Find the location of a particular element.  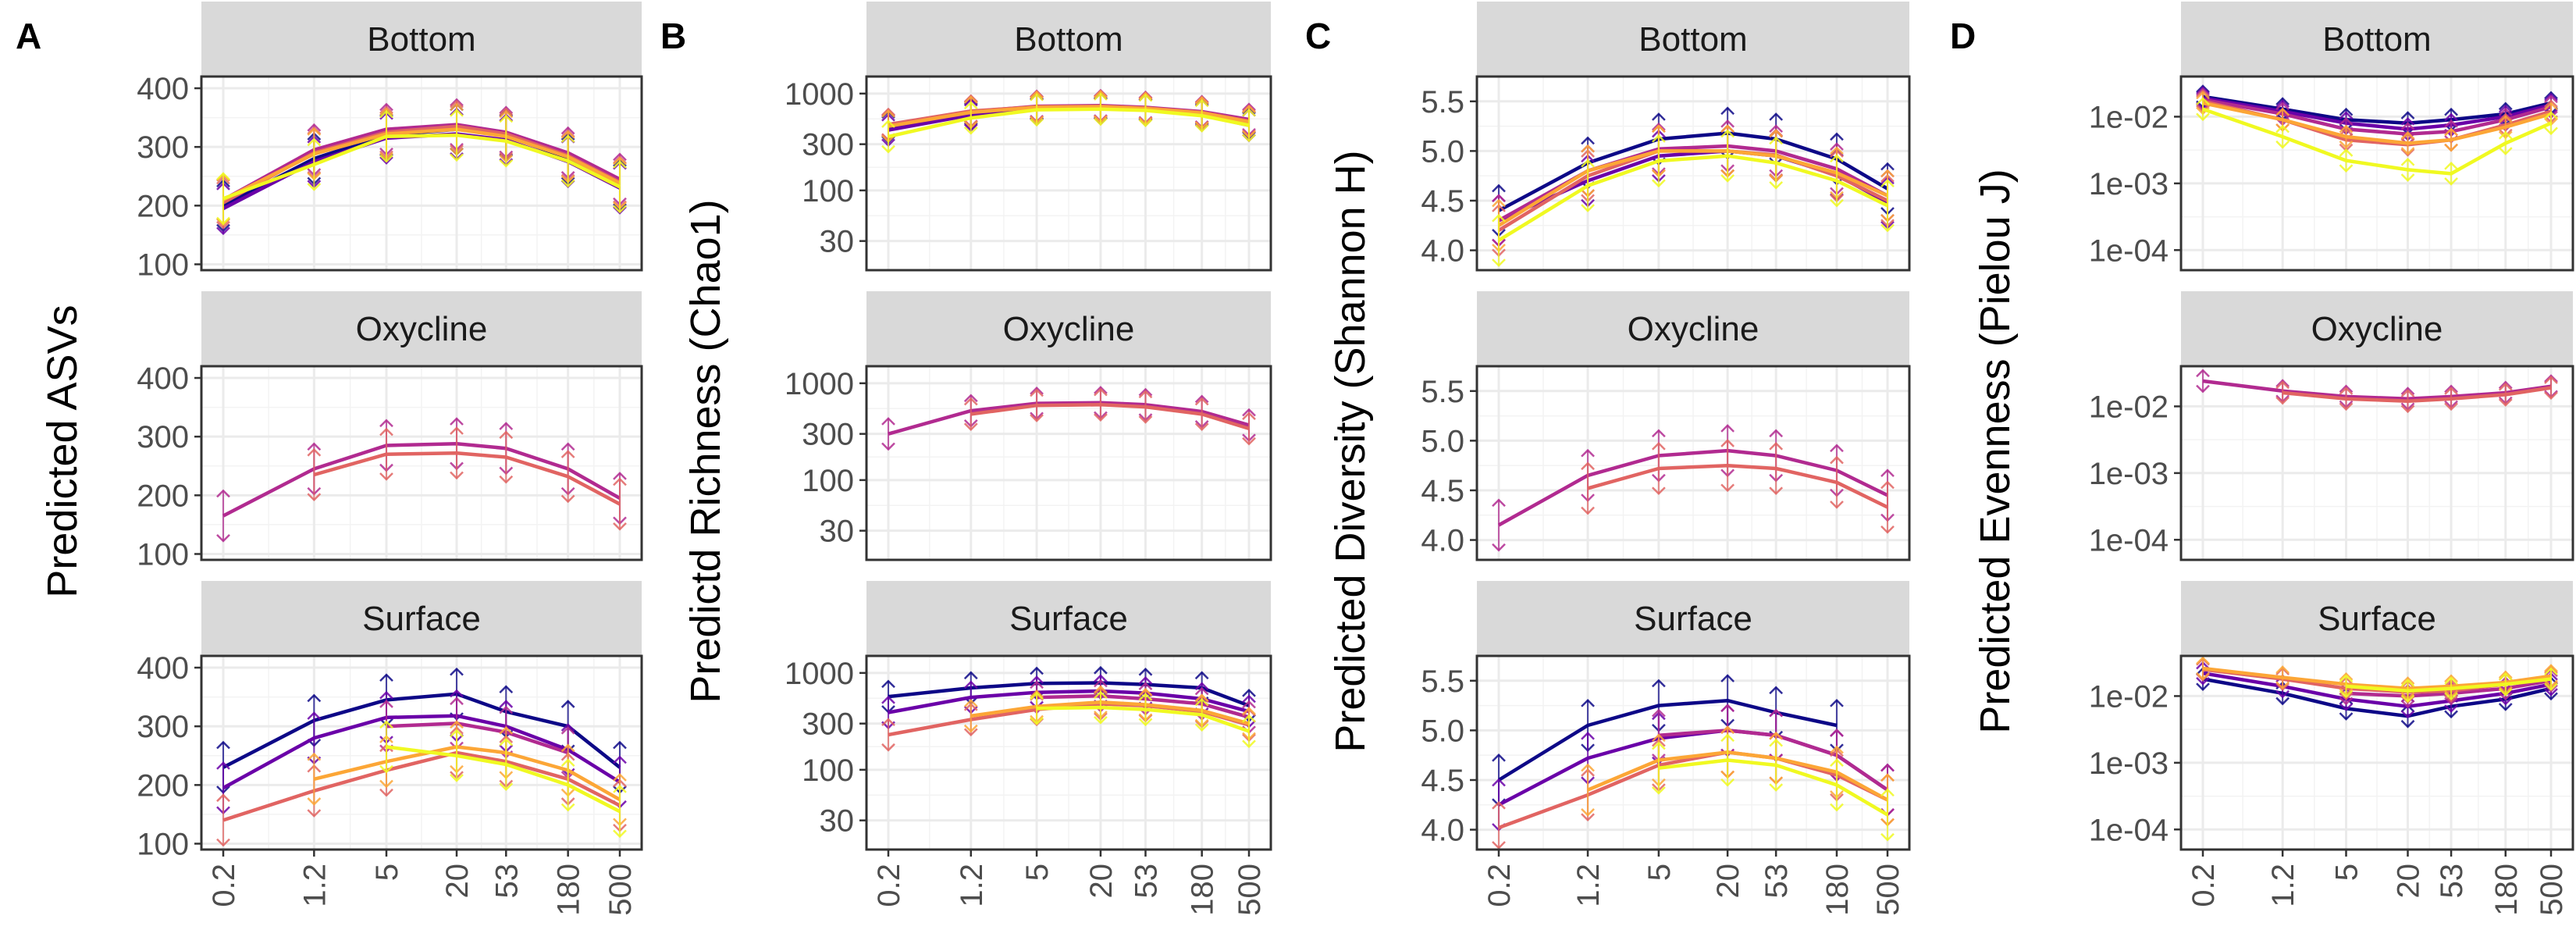

panel-strip-label: Bottom is located at coordinates (421, 39).